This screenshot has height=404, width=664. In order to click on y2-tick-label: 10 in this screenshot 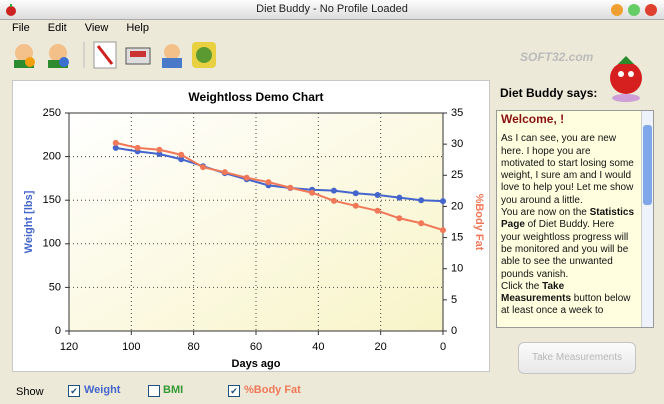, I will do `click(457, 269)`.